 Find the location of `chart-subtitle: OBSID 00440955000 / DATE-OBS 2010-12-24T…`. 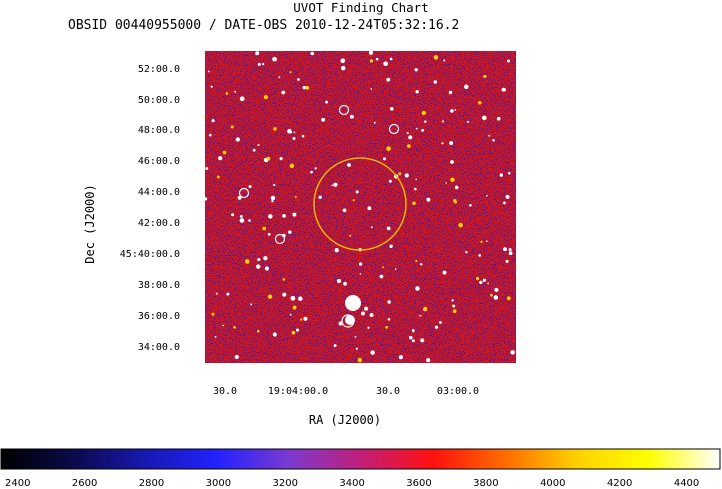

chart-subtitle: OBSID 00440955000 / DATE-OBS 2010-12-24T… is located at coordinates (264, 25).